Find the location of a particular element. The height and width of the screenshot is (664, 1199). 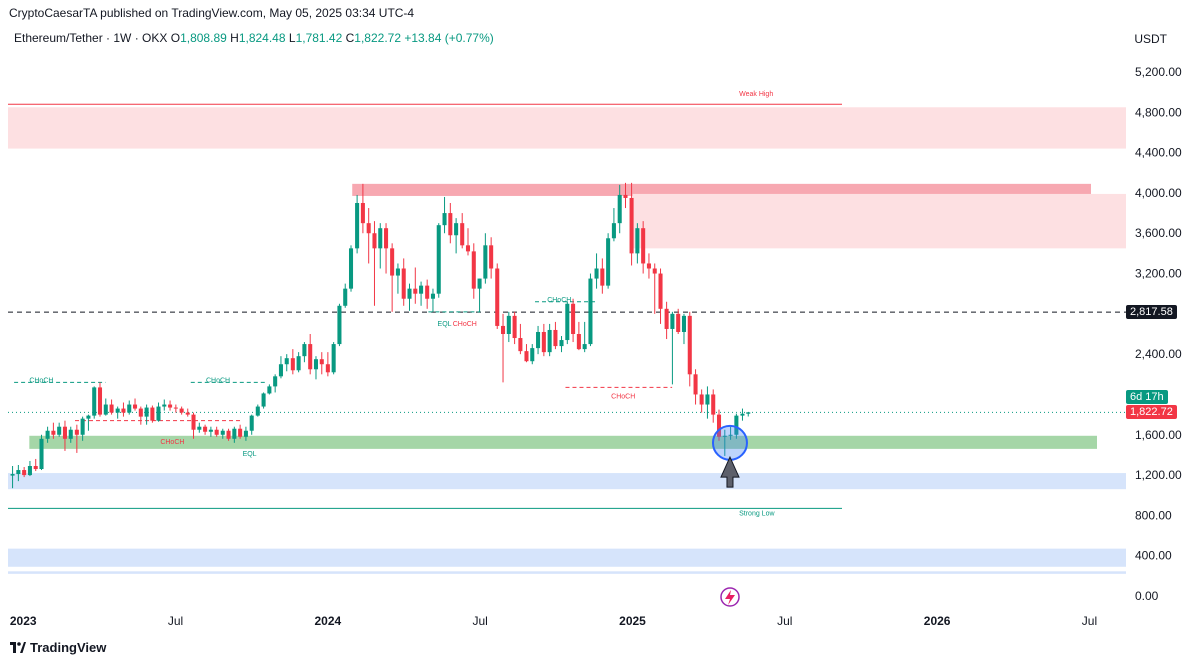

y-tick-label: 0.00 is located at coordinates (1147, 596).